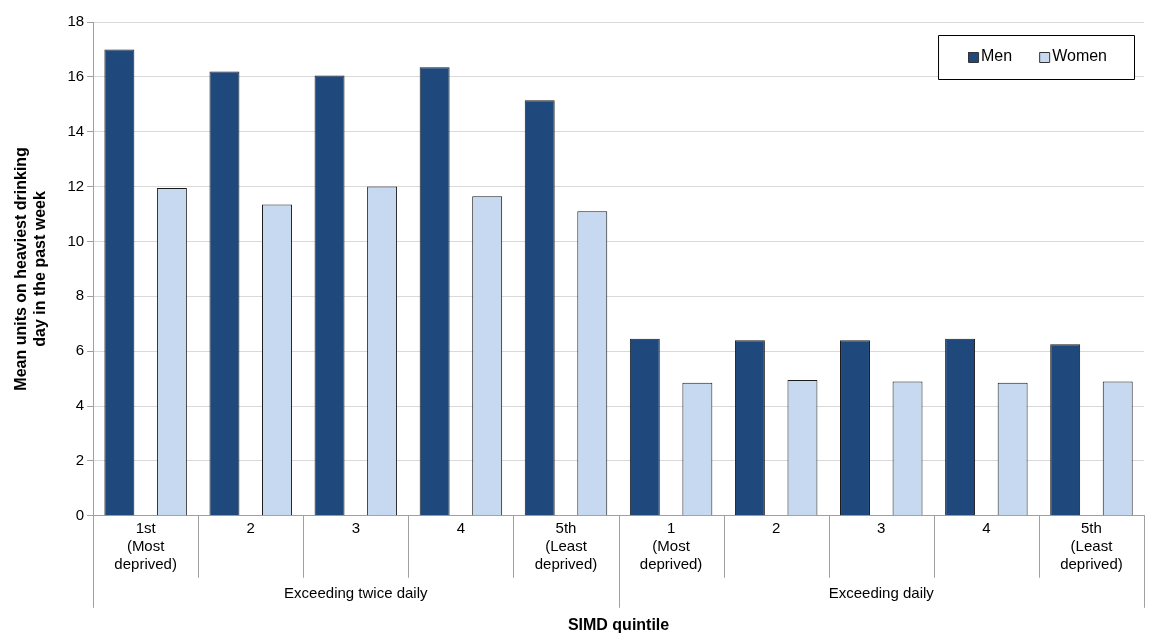 The height and width of the screenshot is (643, 1158). What do you see at coordinates (80, 350) in the screenshot?
I see `y-tick-label: 6` at bounding box center [80, 350].